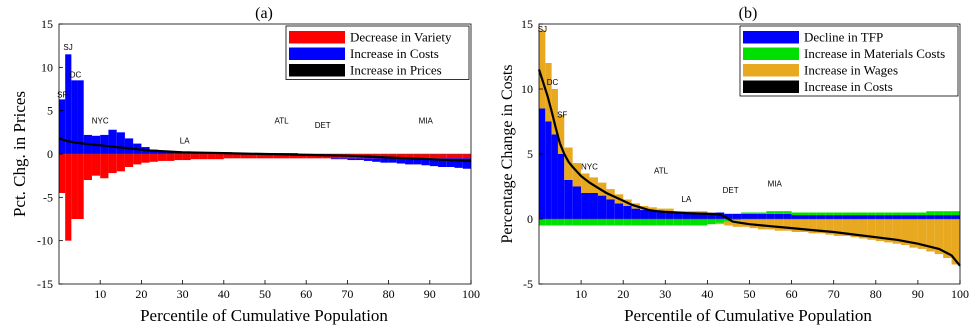 This screenshot has height=328, width=969. Describe the element at coordinates (589, 167) in the screenshot. I see `panel-b-annotation-3: NYC` at that location.